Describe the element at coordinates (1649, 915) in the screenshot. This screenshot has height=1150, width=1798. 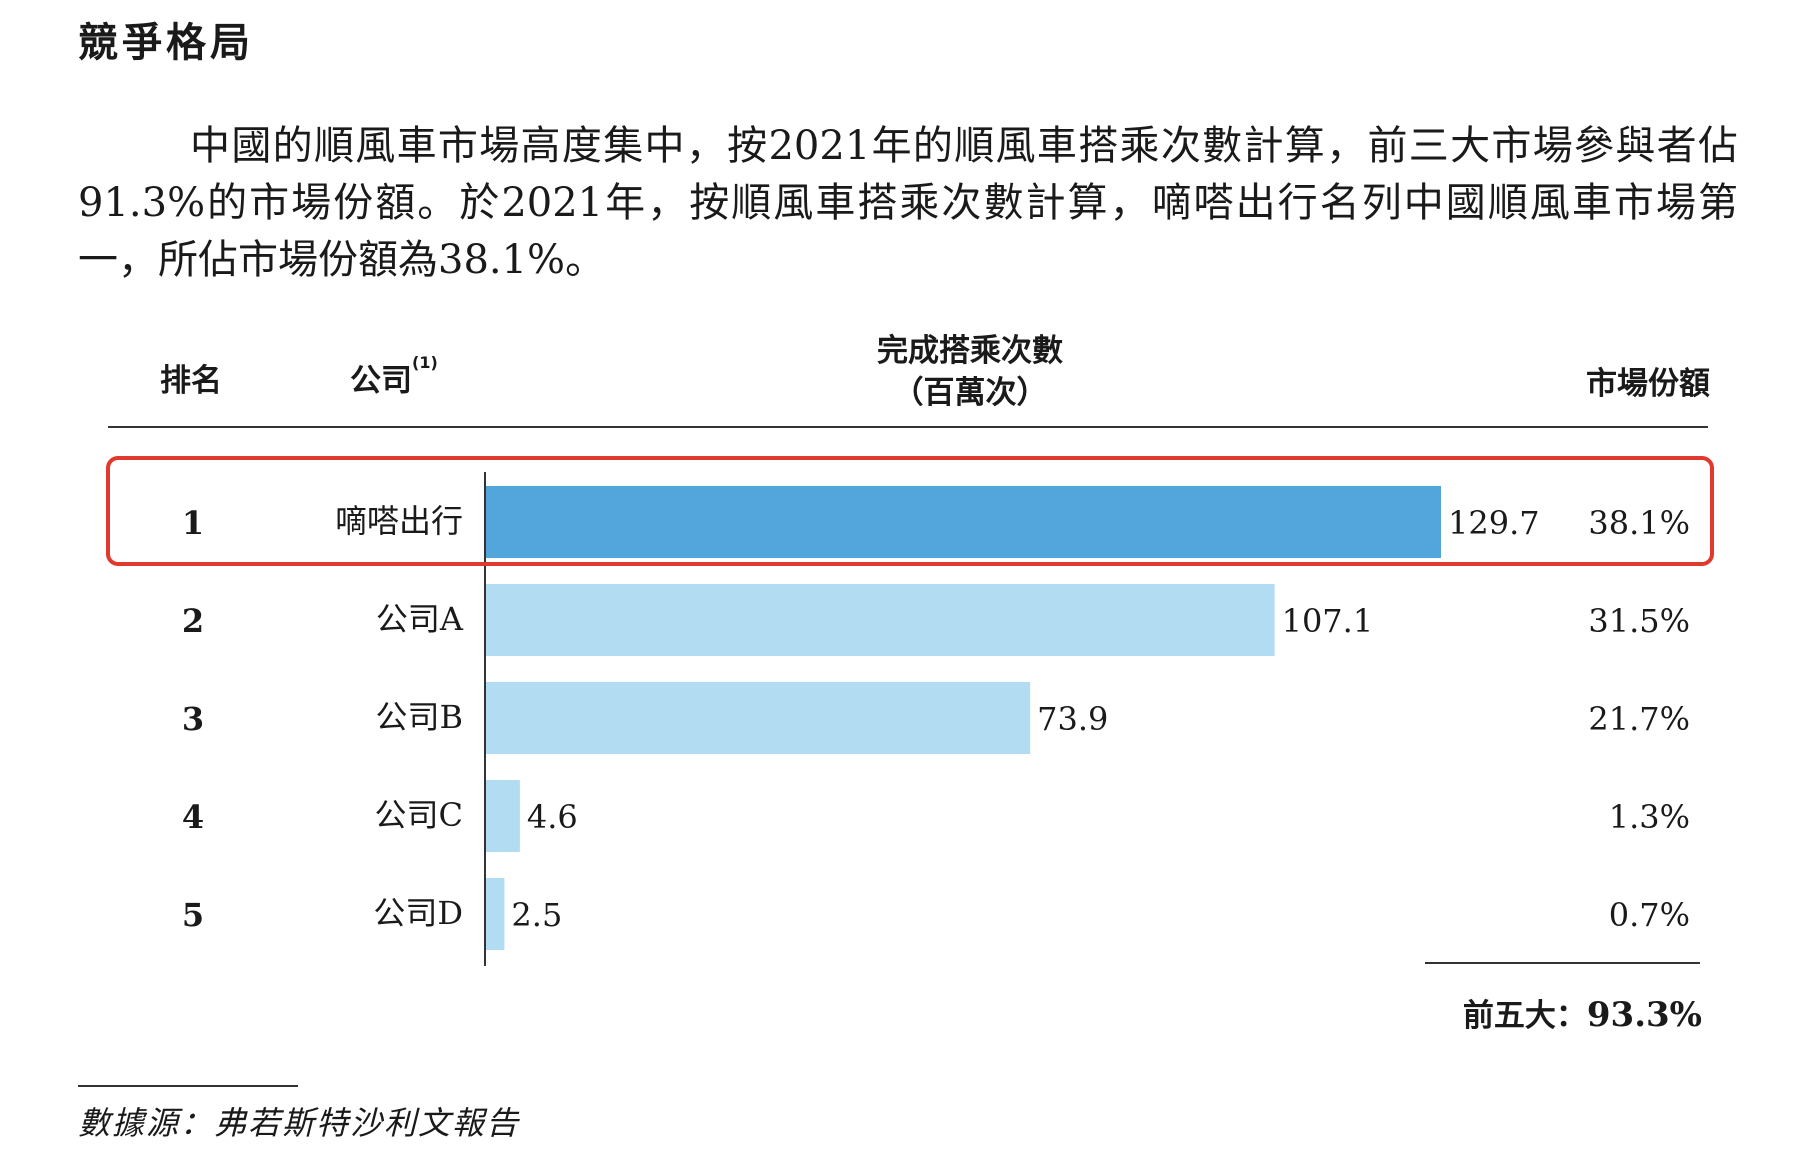
I see `share-label: 0.7%` at that location.